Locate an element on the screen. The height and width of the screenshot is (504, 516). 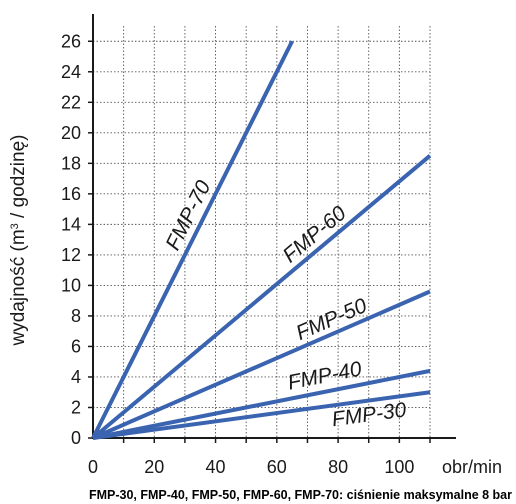
y-tick-label: 24 is located at coordinates (71, 72).